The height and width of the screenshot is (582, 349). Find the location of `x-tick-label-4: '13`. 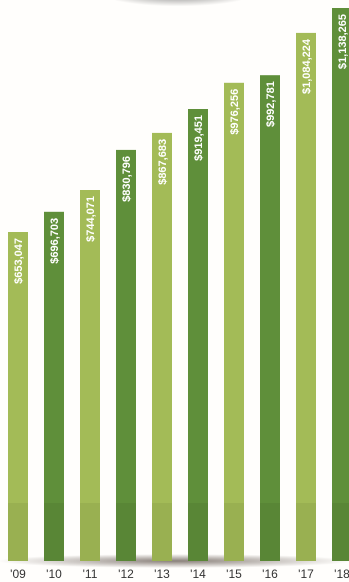

x-tick-label-4: '13 is located at coordinates (162, 574).